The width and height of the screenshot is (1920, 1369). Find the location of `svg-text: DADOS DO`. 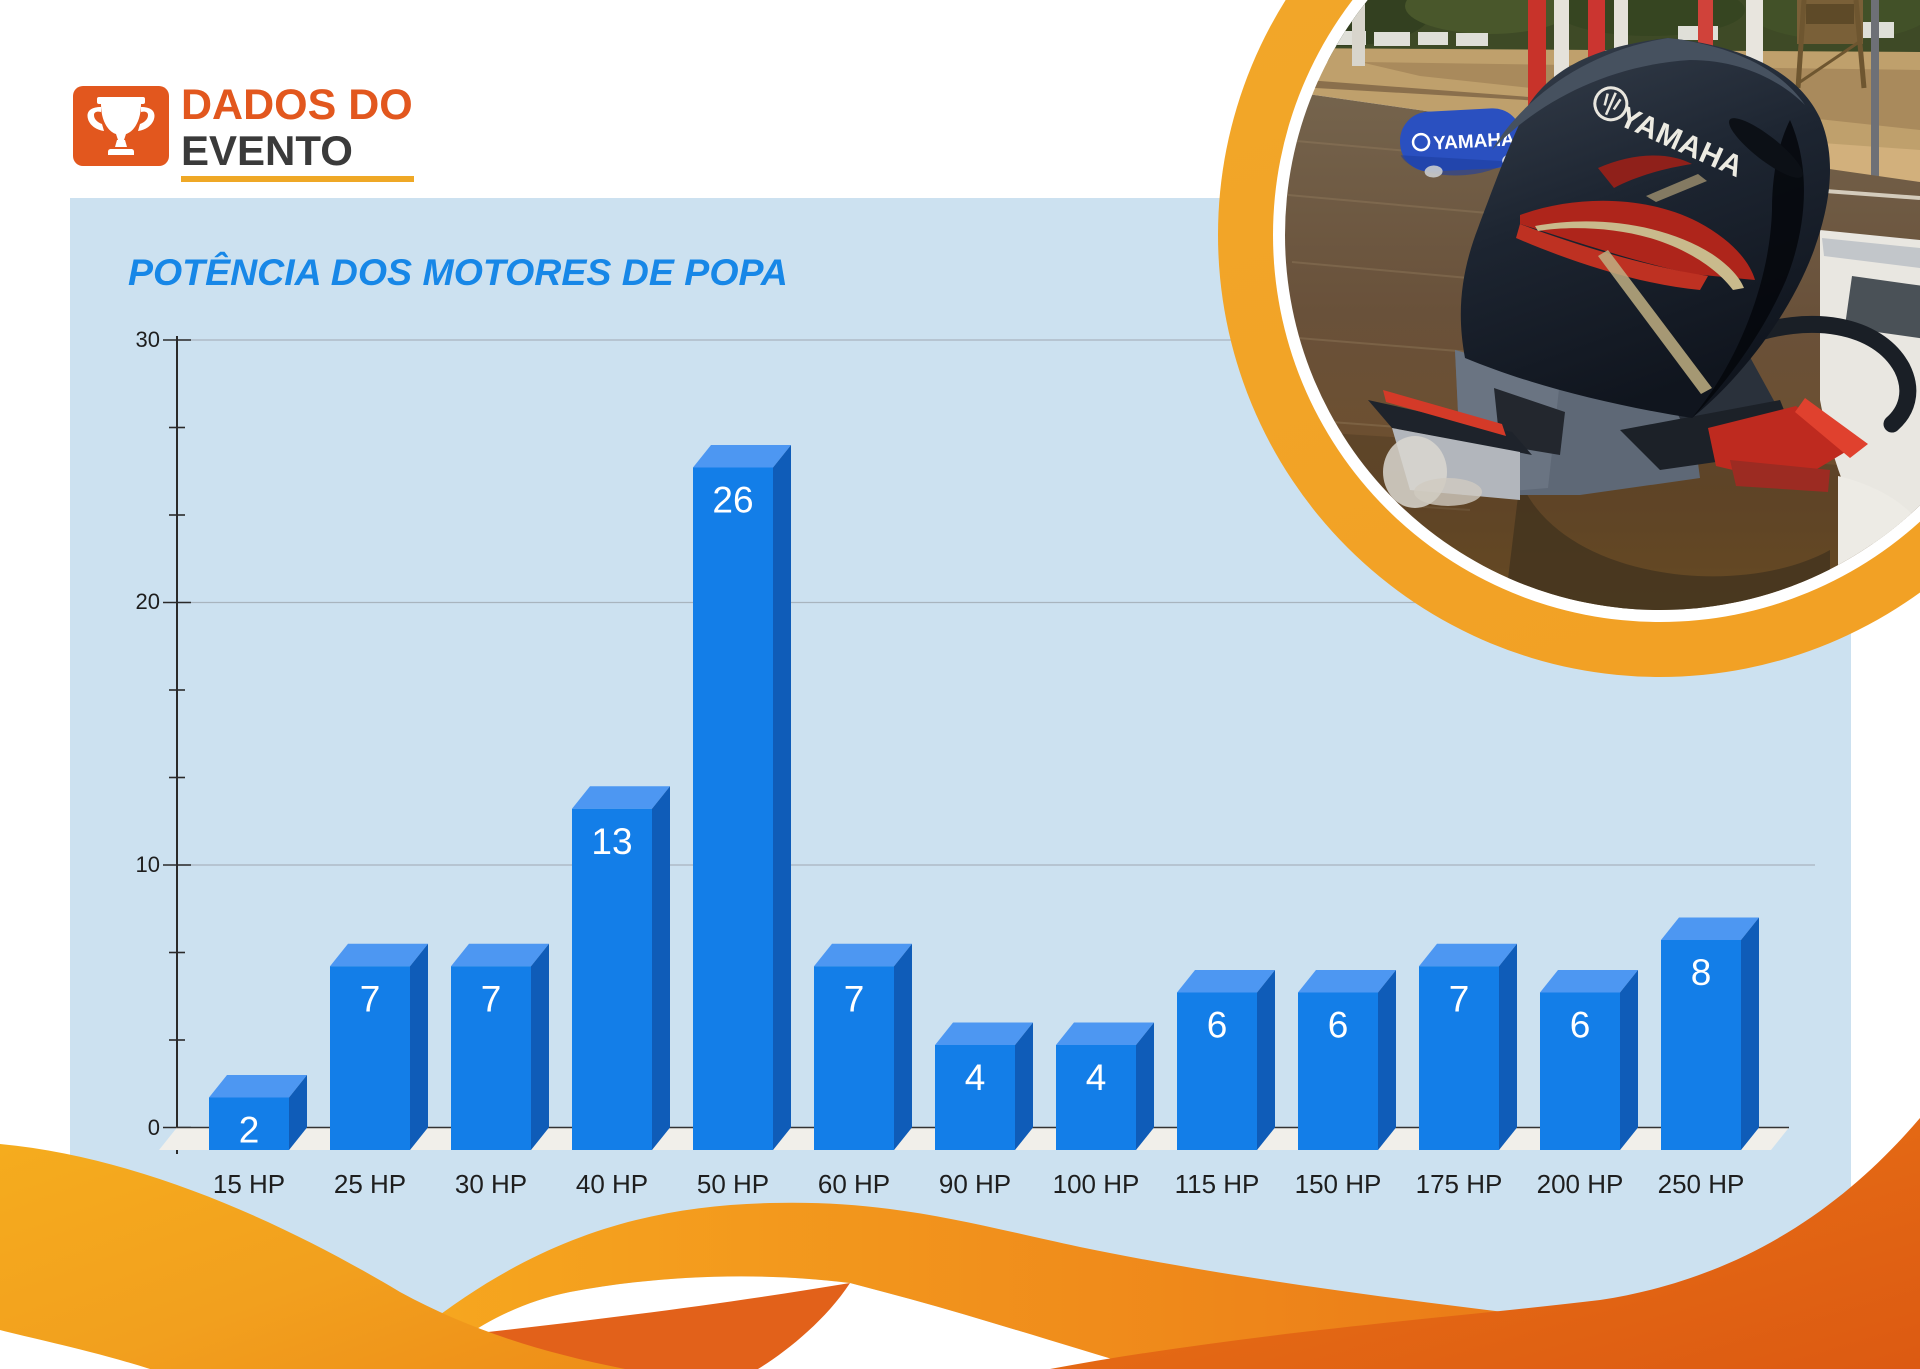

svg-text: DADOS DO is located at coordinates (297, 105).